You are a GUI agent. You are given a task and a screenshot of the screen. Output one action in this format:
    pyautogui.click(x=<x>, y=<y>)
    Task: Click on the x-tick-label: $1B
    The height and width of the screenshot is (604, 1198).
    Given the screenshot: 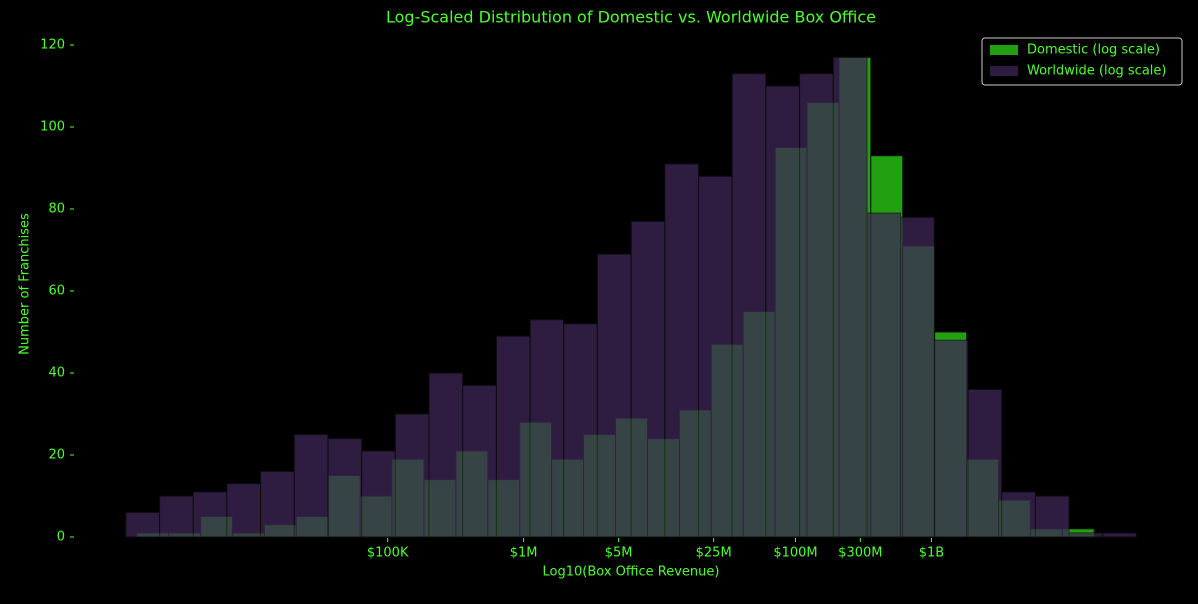 What is the action you would take?
    pyautogui.click(x=931, y=553)
    